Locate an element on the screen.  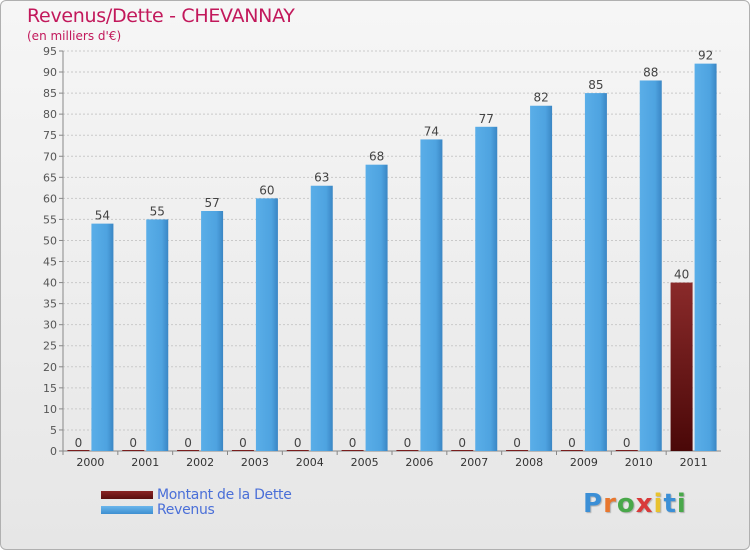
x-tick-label: 2003 is located at coordinates (255, 462).